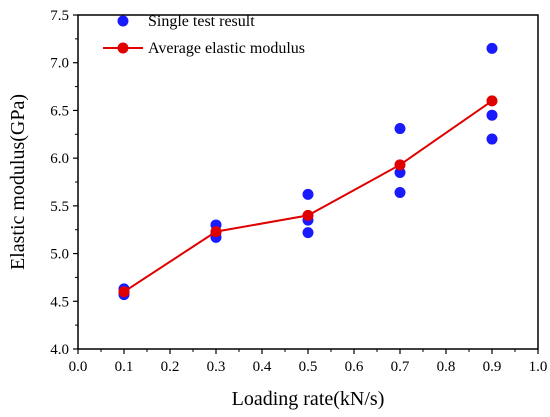 The width and height of the screenshot is (550, 417). Describe the element at coordinates (354, 367) in the screenshot. I see `x-tick-label: 0.6` at that location.